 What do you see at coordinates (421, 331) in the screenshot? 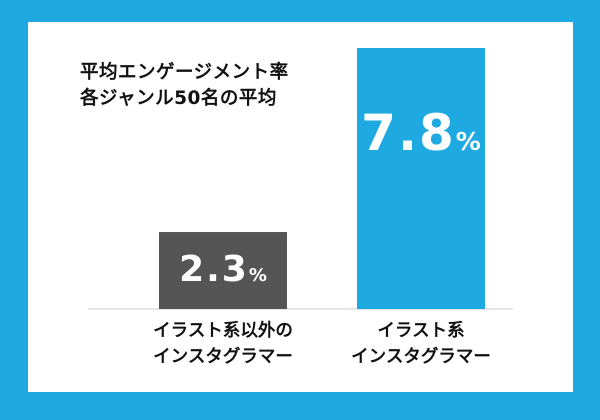
I see `category-label-line: イラスト系` at bounding box center [421, 331].